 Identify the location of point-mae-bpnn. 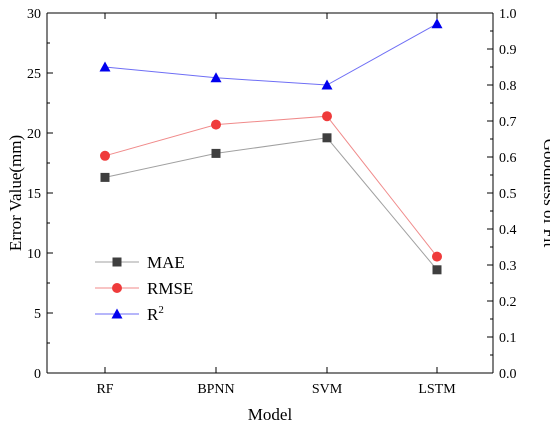
(216, 153).